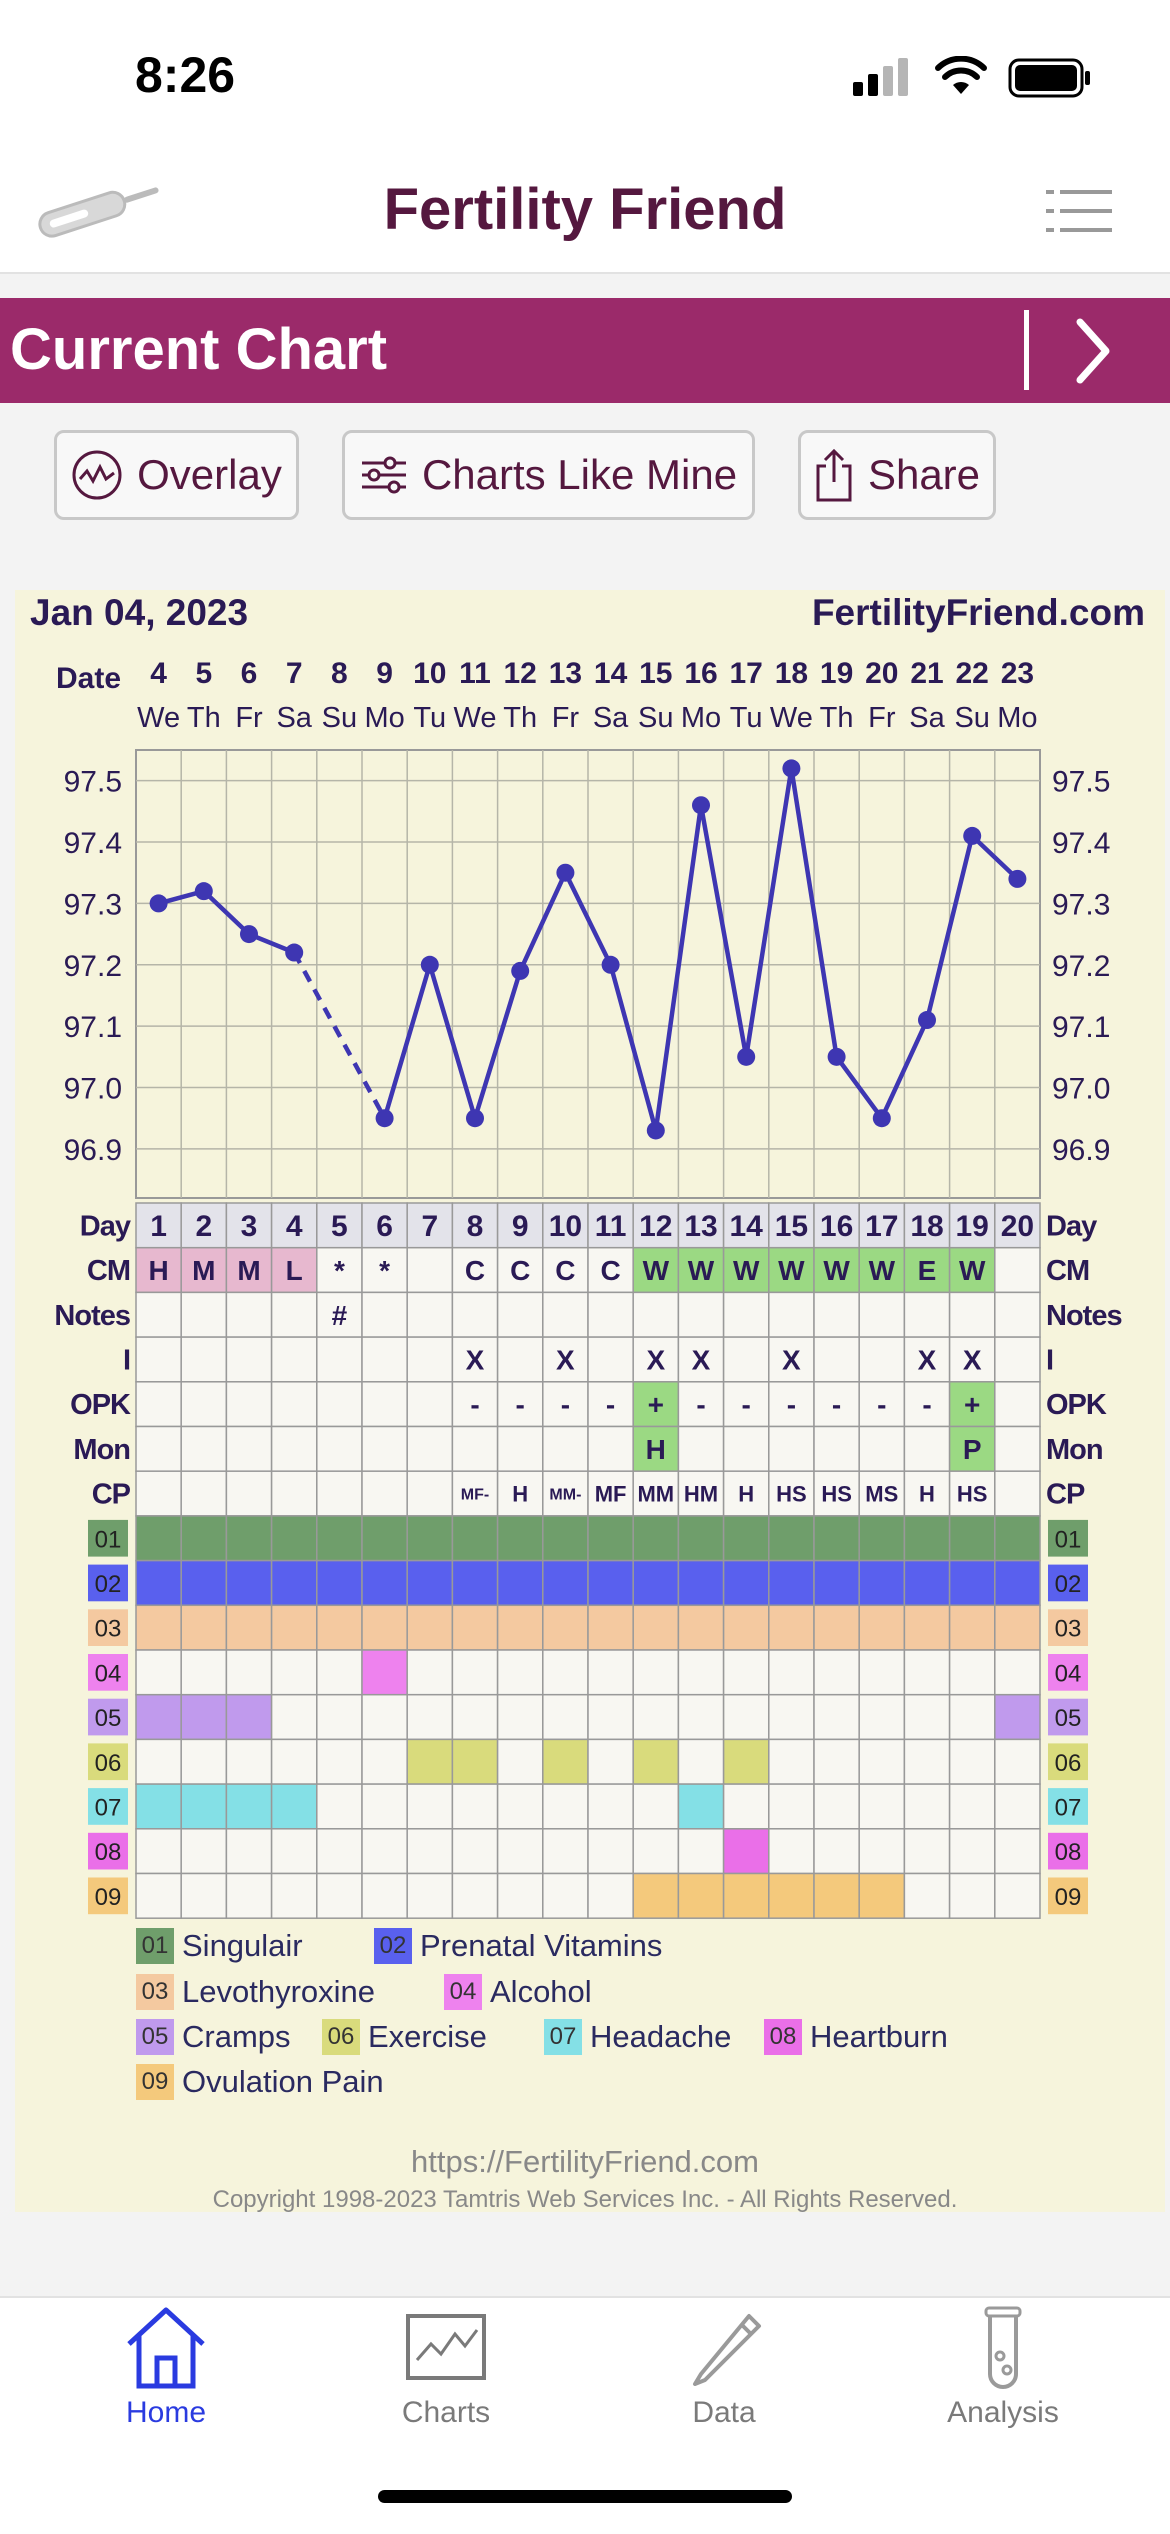  What do you see at coordinates (294, 1226) in the screenshot?
I see `cycle-day: 4` at bounding box center [294, 1226].